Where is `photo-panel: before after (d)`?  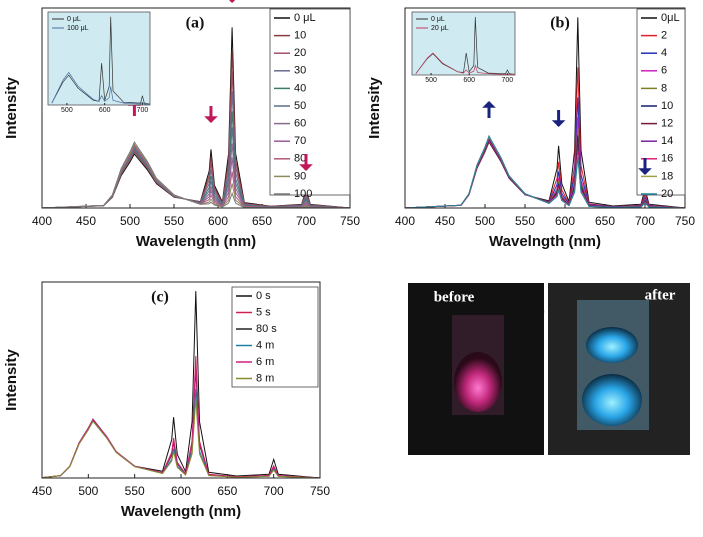
photo-panel: before after (d) is located at coordinates (549, 369).